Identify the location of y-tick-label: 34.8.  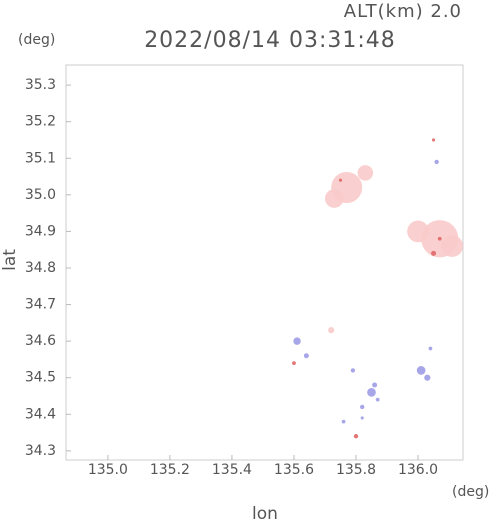
(40, 268).